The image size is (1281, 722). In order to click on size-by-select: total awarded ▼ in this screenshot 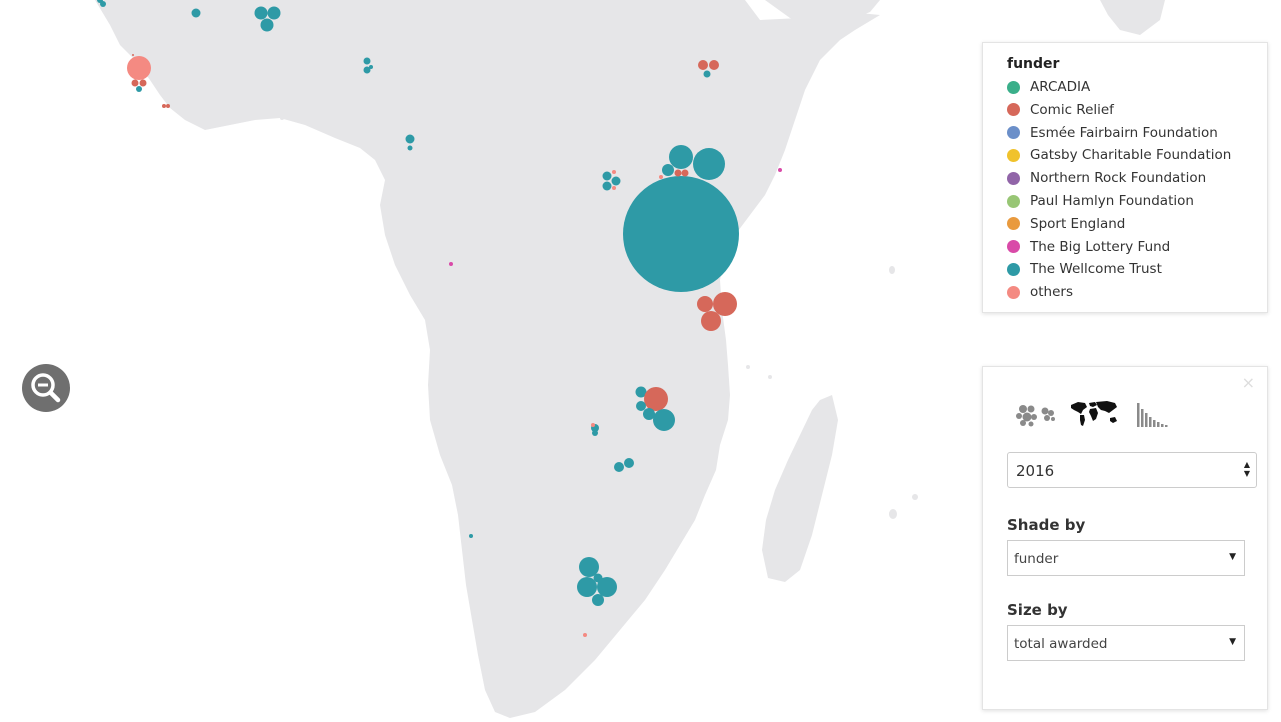, I will do `click(1126, 643)`.